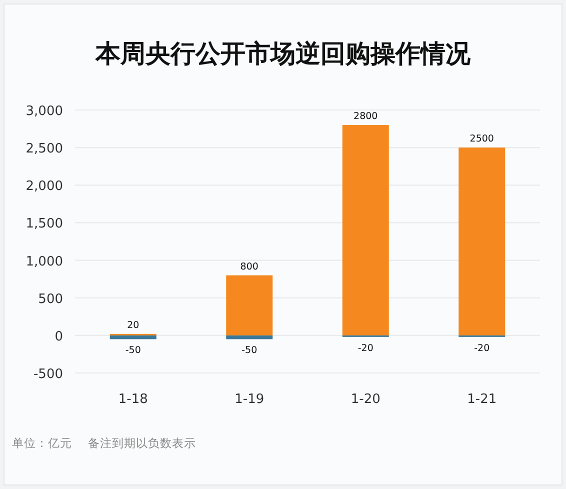 The height and width of the screenshot is (489, 566). What do you see at coordinates (44, 111) in the screenshot?
I see `y-tick-label: 3,000` at bounding box center [44, 111].